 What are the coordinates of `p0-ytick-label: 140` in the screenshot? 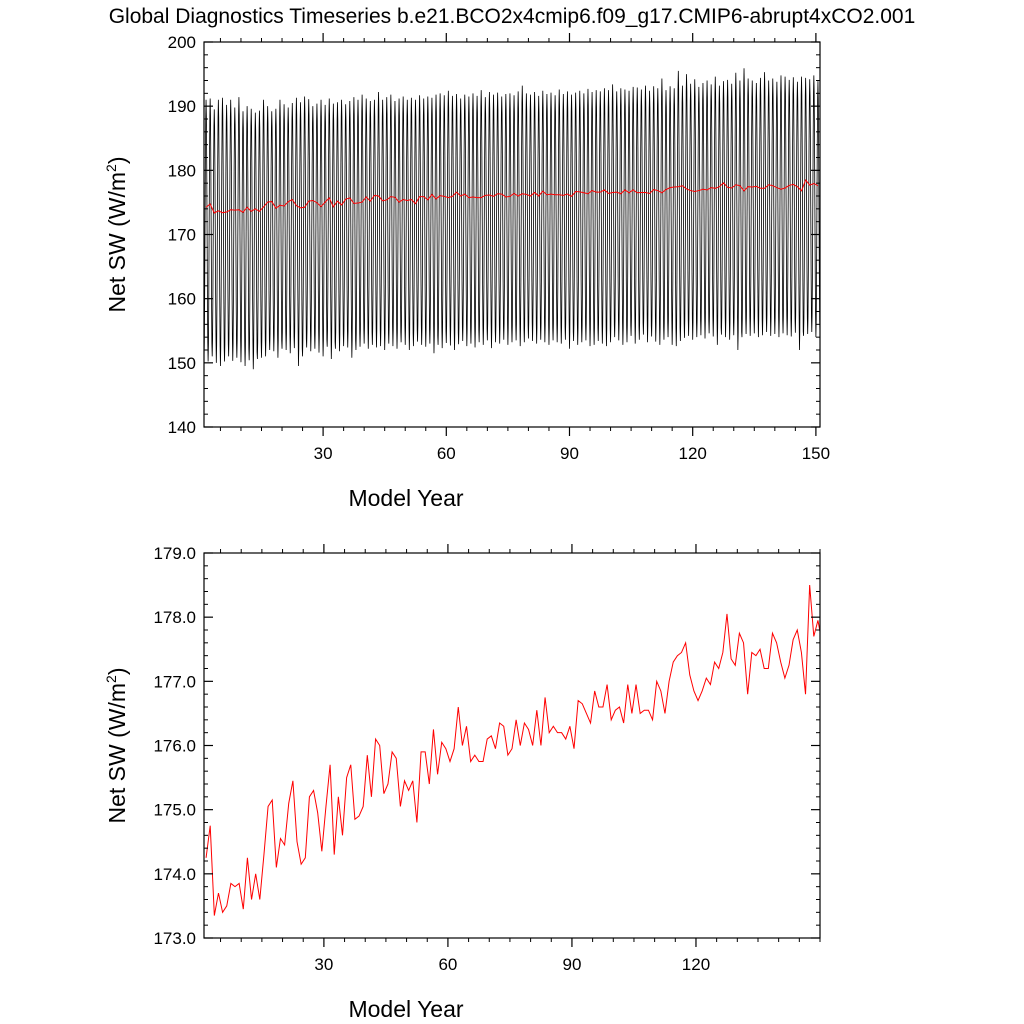 It's located at (182, 427).